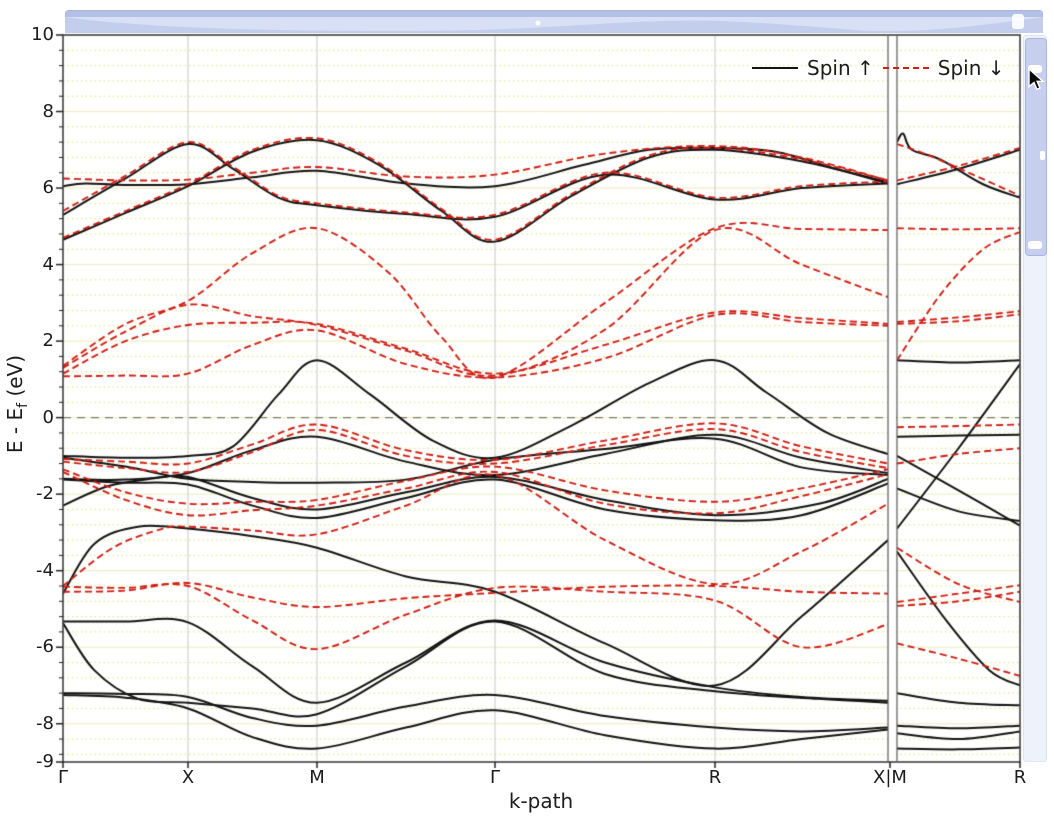 This screenshot has height=818, width=1054. Describe the element at coordinates (48, 264) in the screenshot. I see `y-tick-label: 4` at that location.